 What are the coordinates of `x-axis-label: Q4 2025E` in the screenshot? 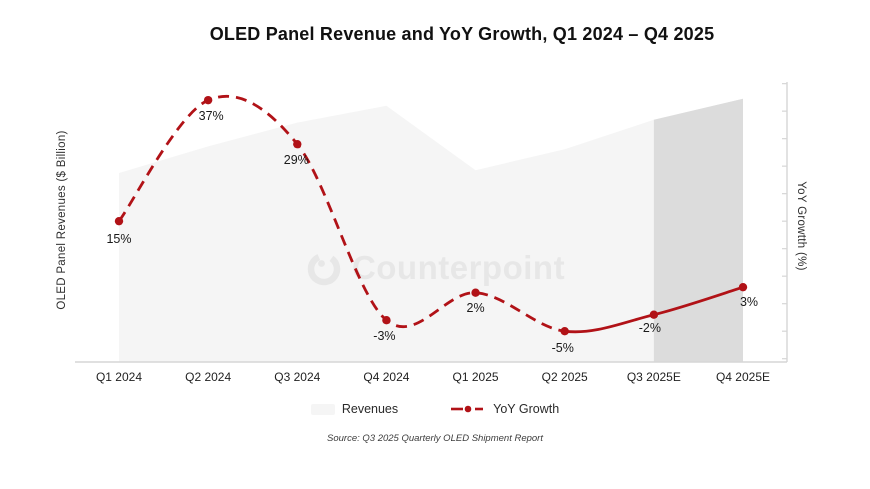 It's located at (743, 377).